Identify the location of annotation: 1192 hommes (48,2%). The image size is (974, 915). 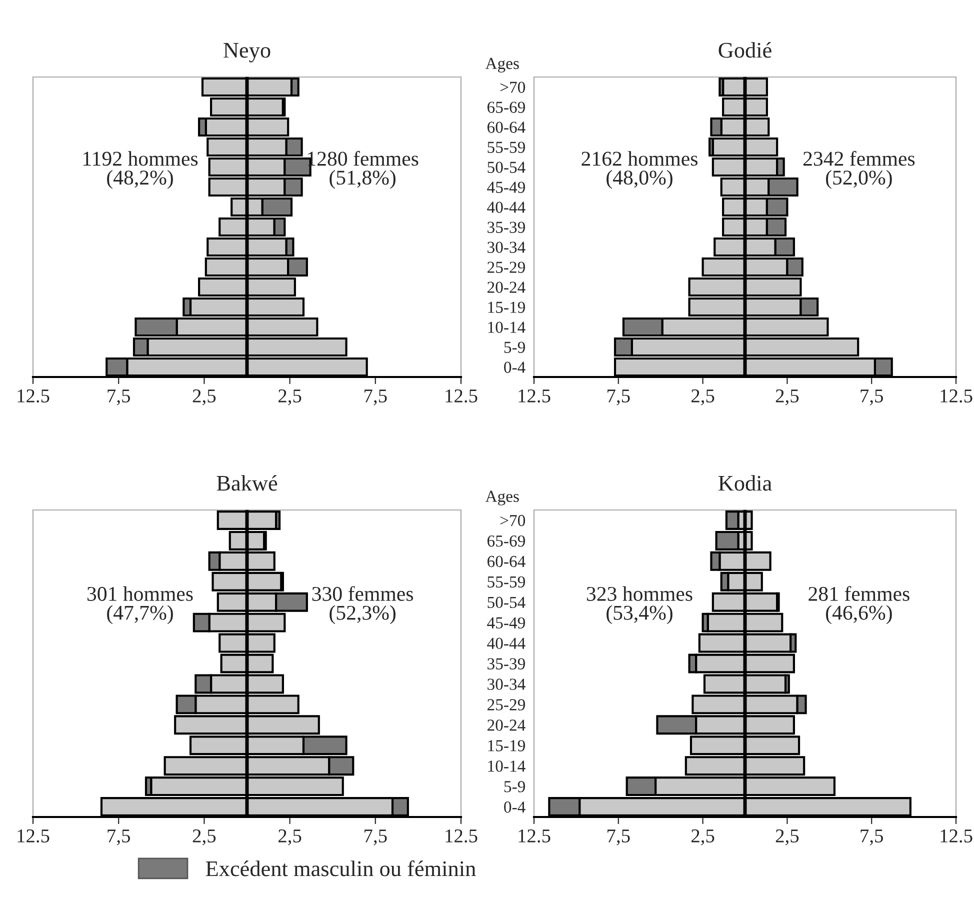
(140, 170).